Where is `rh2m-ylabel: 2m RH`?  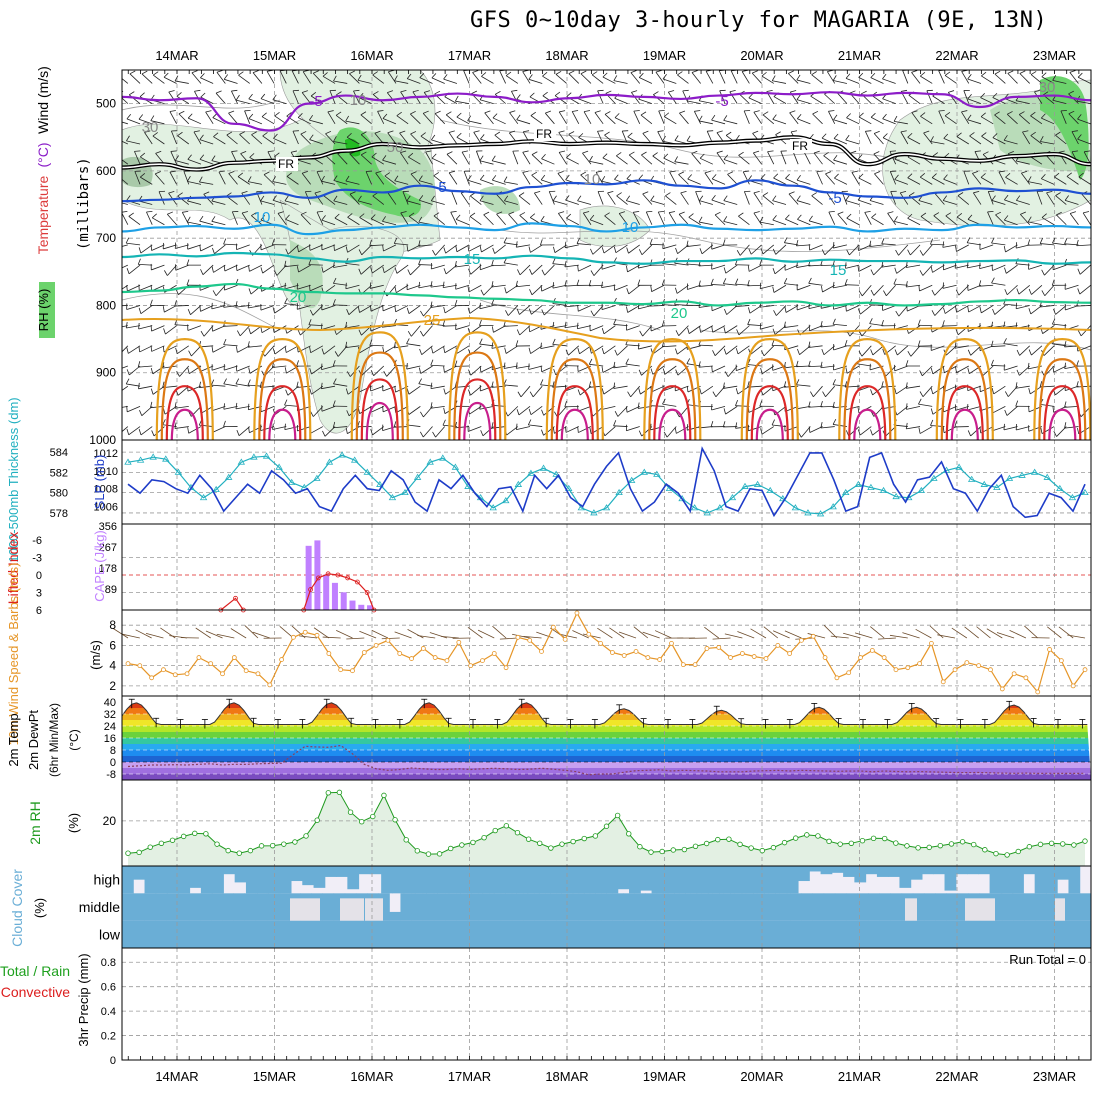
rh2m-ylabel: 2m RH is located at coordinates (35, 823).